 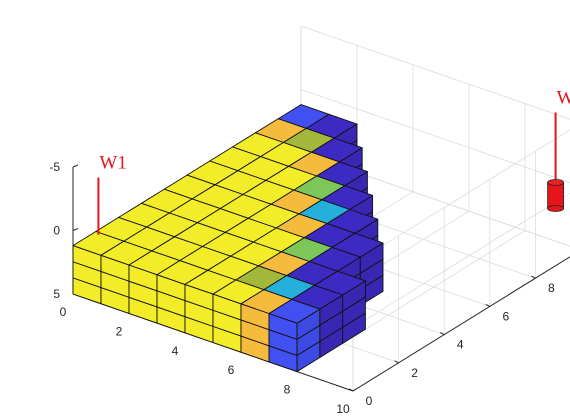 What do you see at coordinates (555, 208) in the screenshot?
I see `well-cylinder-bottom` at bounding box center [555, 208].